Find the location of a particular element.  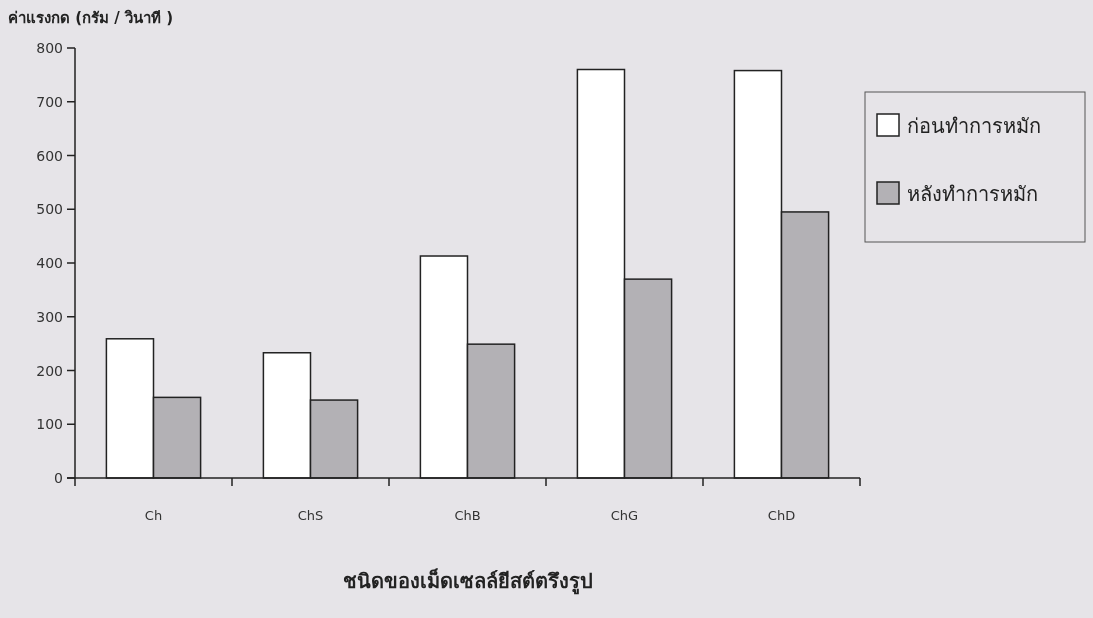

x-axis-title: ชนิดของเม็ดเซลล์ยีสต์ตรึงรูป is located at coordinates (467, 581).